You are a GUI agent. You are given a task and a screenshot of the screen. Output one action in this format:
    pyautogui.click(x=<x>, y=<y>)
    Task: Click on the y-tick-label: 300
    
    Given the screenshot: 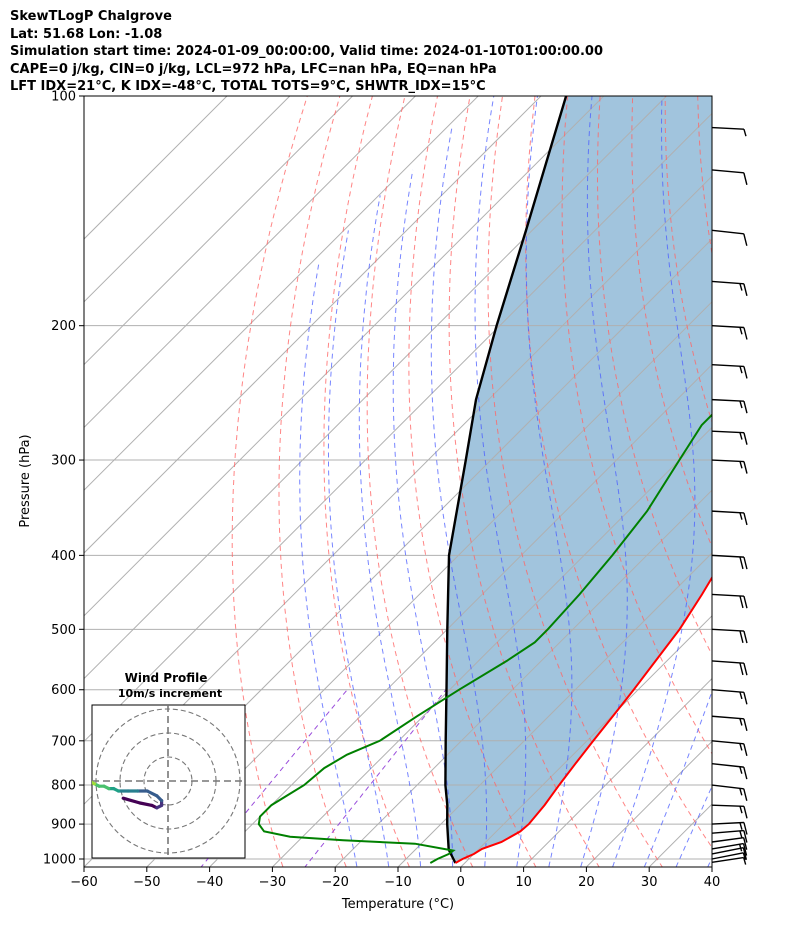 What is the action you would take?
    pyautogui.click(x=63, y=461)
    